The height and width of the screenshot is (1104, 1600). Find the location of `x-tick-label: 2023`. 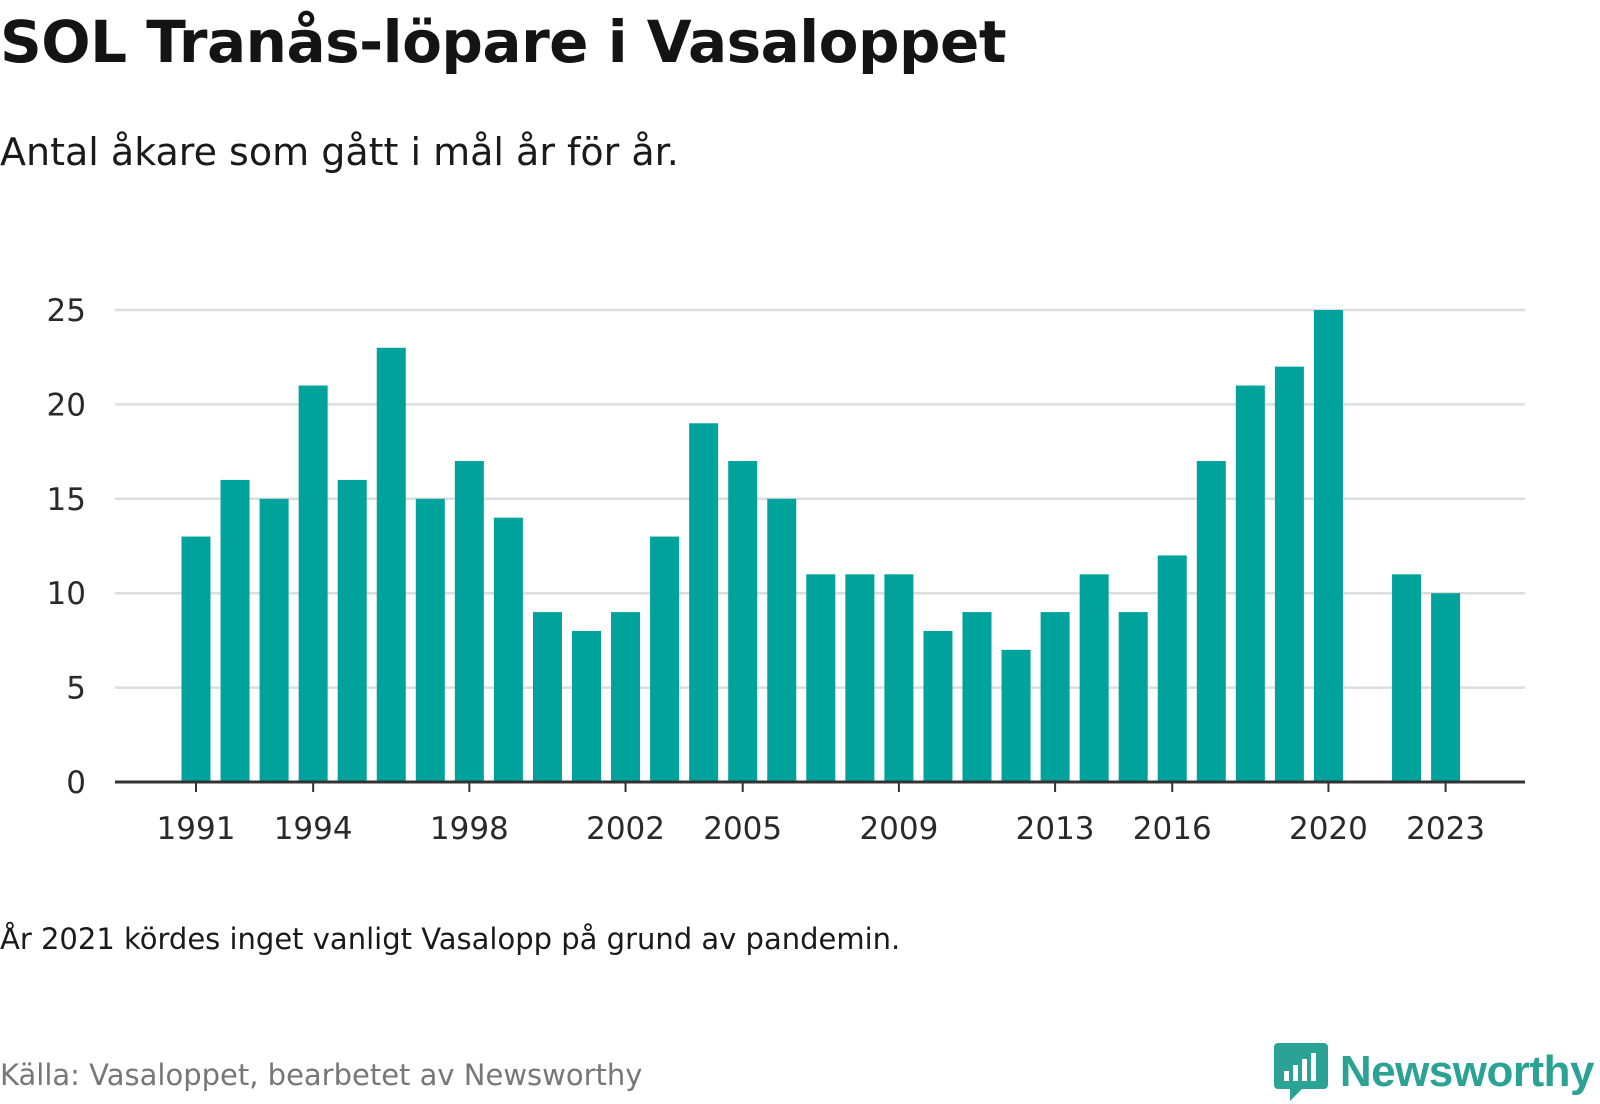

x-tick-label: 2023 is located at coordinates (1445, 829).